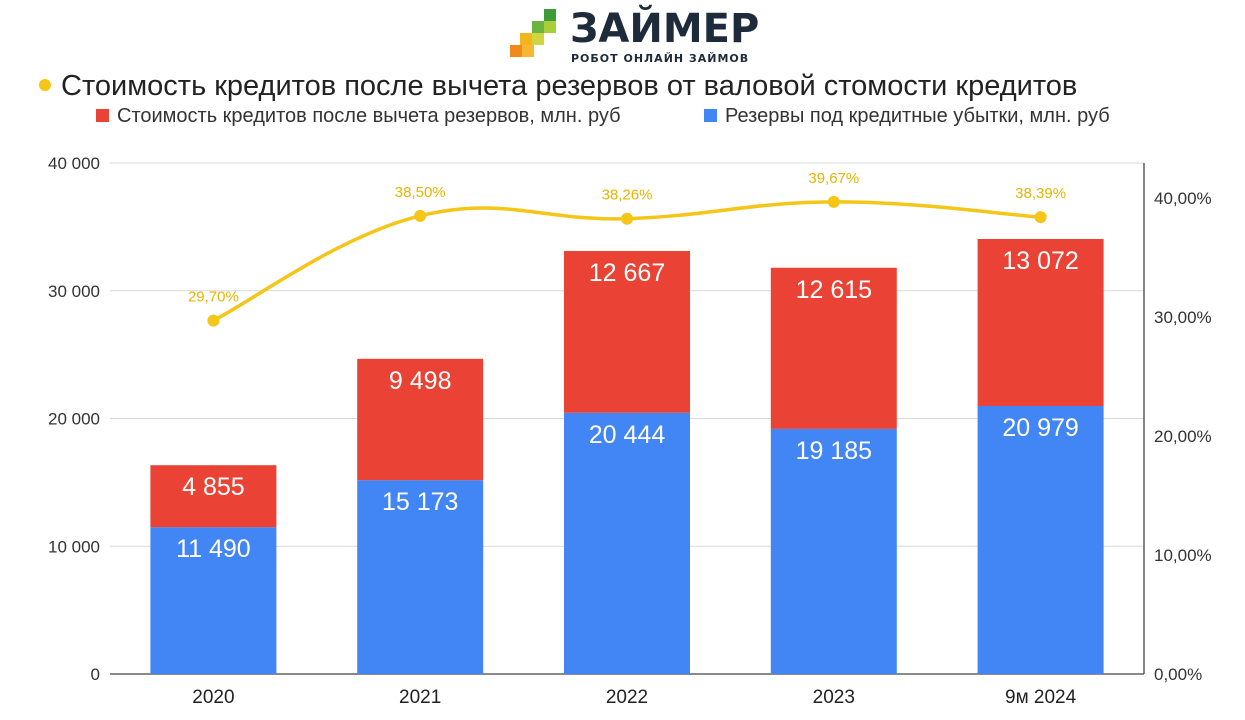  Describe the element at coordinates (1040, 428) in the screenshot. I see `bar-reserves-label: 20 979` at that location.